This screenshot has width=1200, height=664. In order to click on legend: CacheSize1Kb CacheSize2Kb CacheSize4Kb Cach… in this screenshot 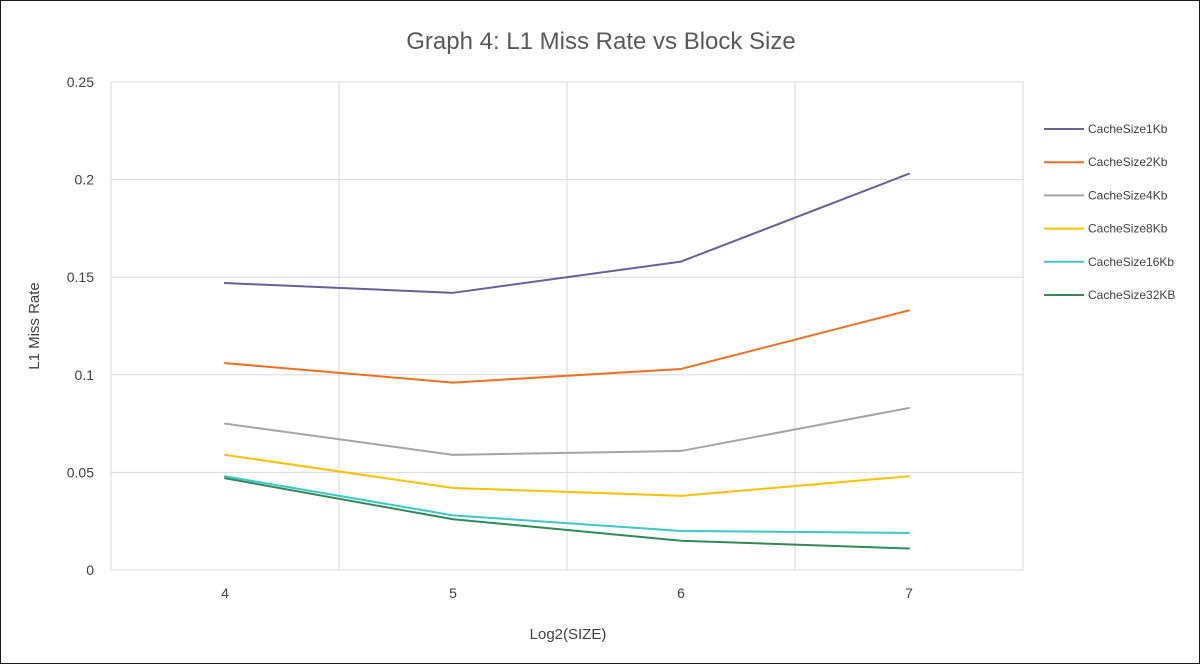, I will do `click(1109, 212)`.